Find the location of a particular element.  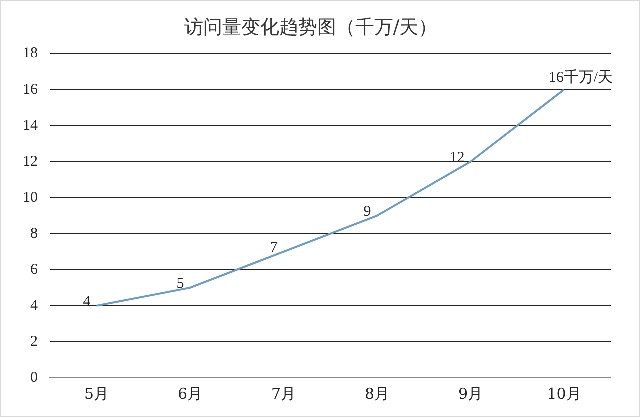

x-tick-label: 6月 is located at coordinates (190, 393).